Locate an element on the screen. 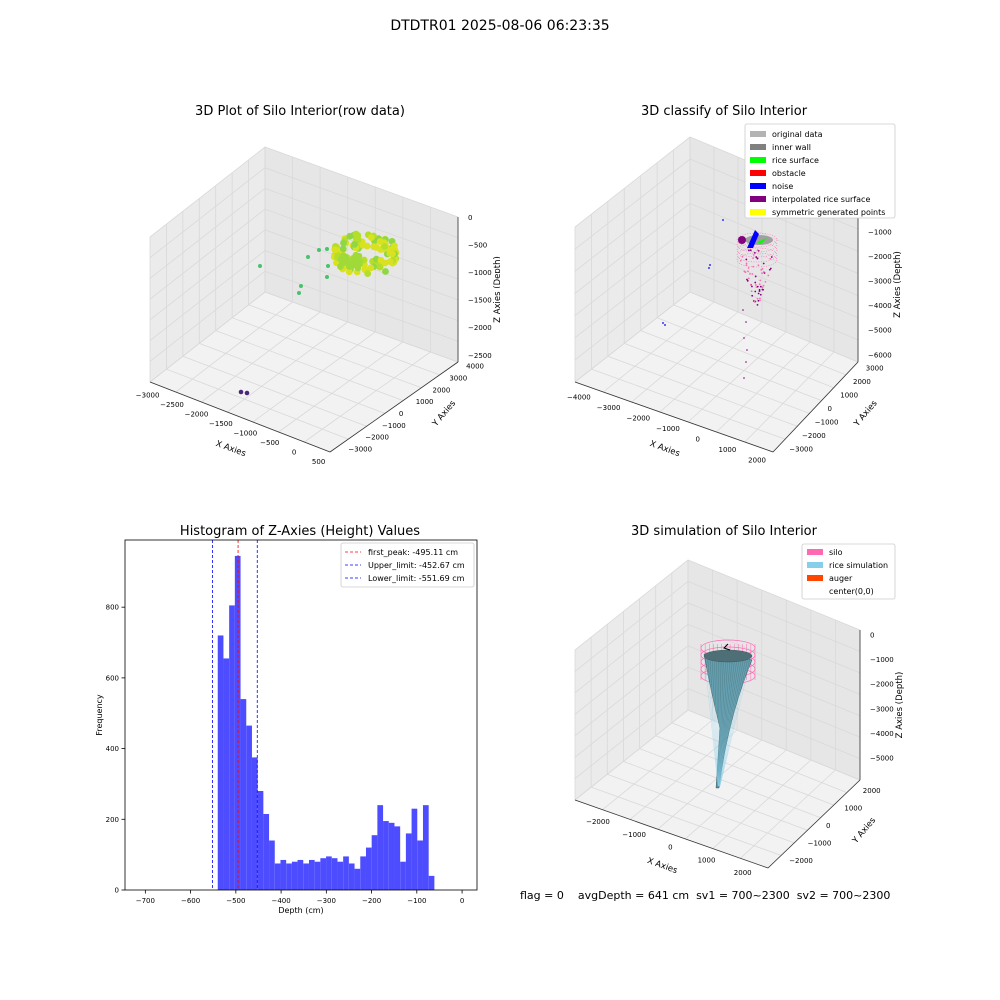  x-axis-label: X Axies is located at coordinates (664, 449).